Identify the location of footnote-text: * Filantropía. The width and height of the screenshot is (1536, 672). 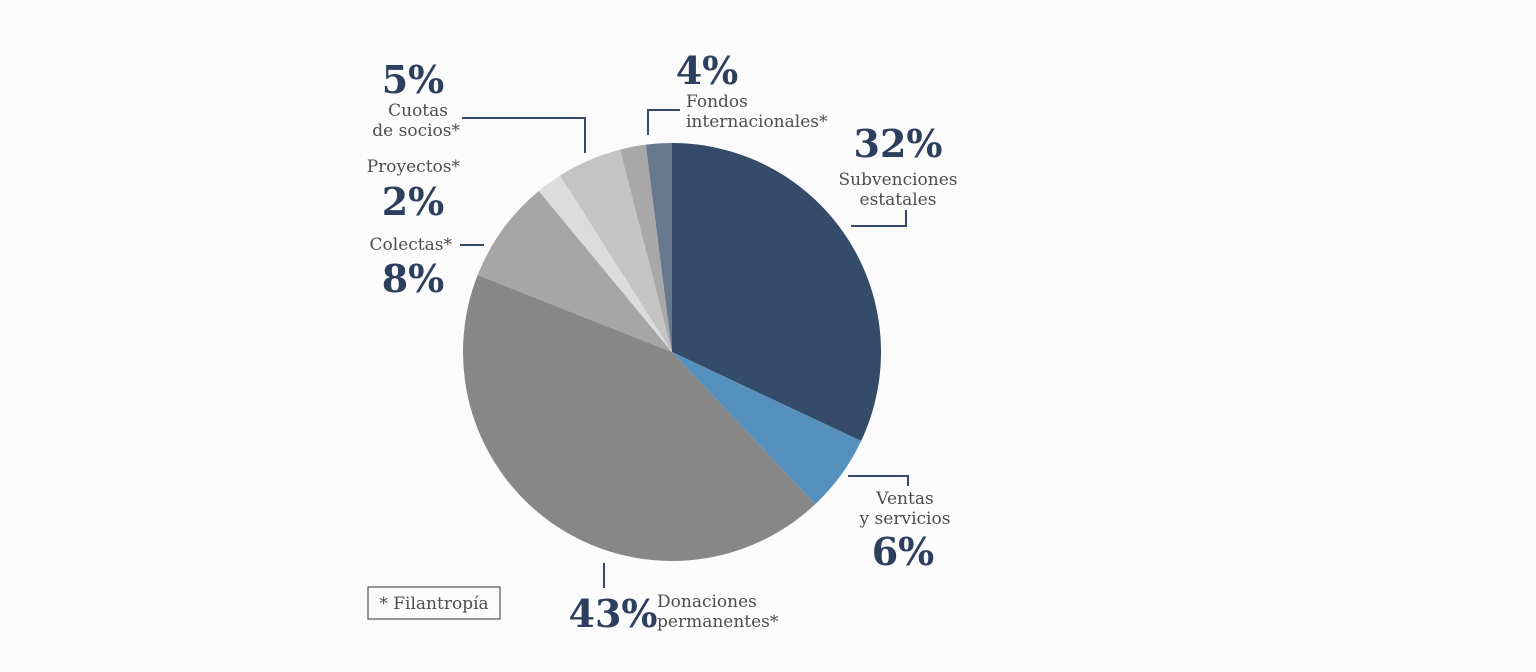
(433, 604).